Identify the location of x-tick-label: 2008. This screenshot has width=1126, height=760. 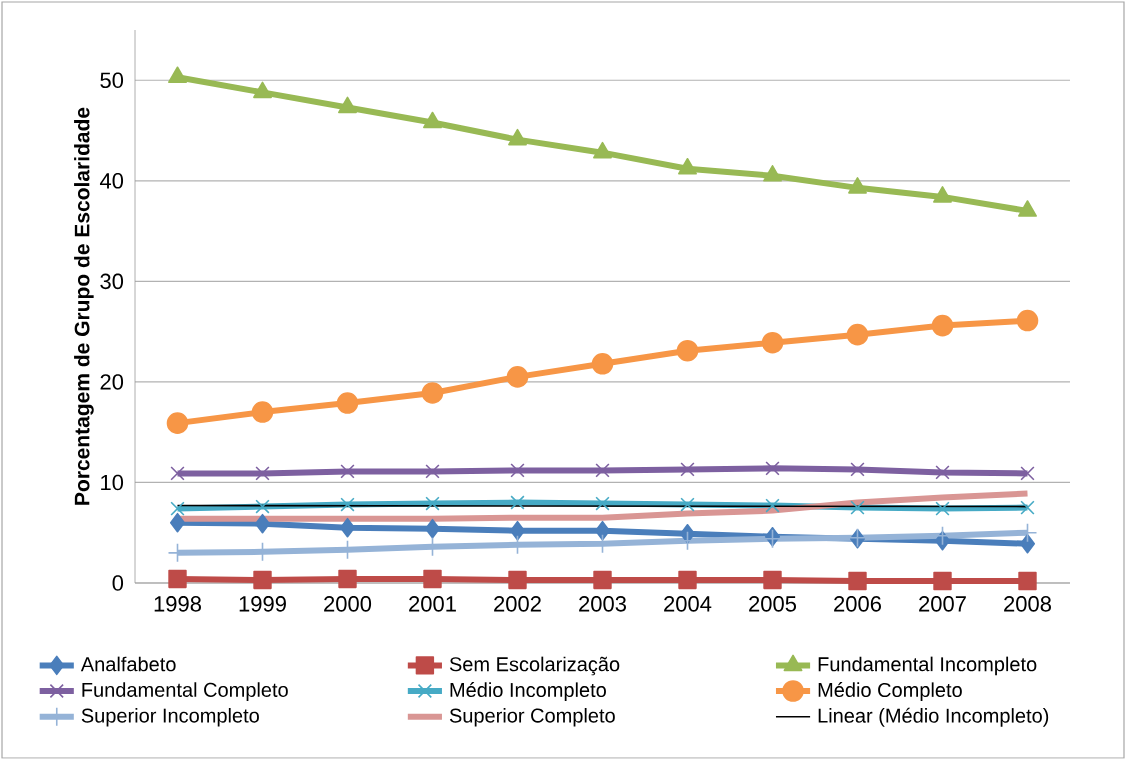
(1027, 604).